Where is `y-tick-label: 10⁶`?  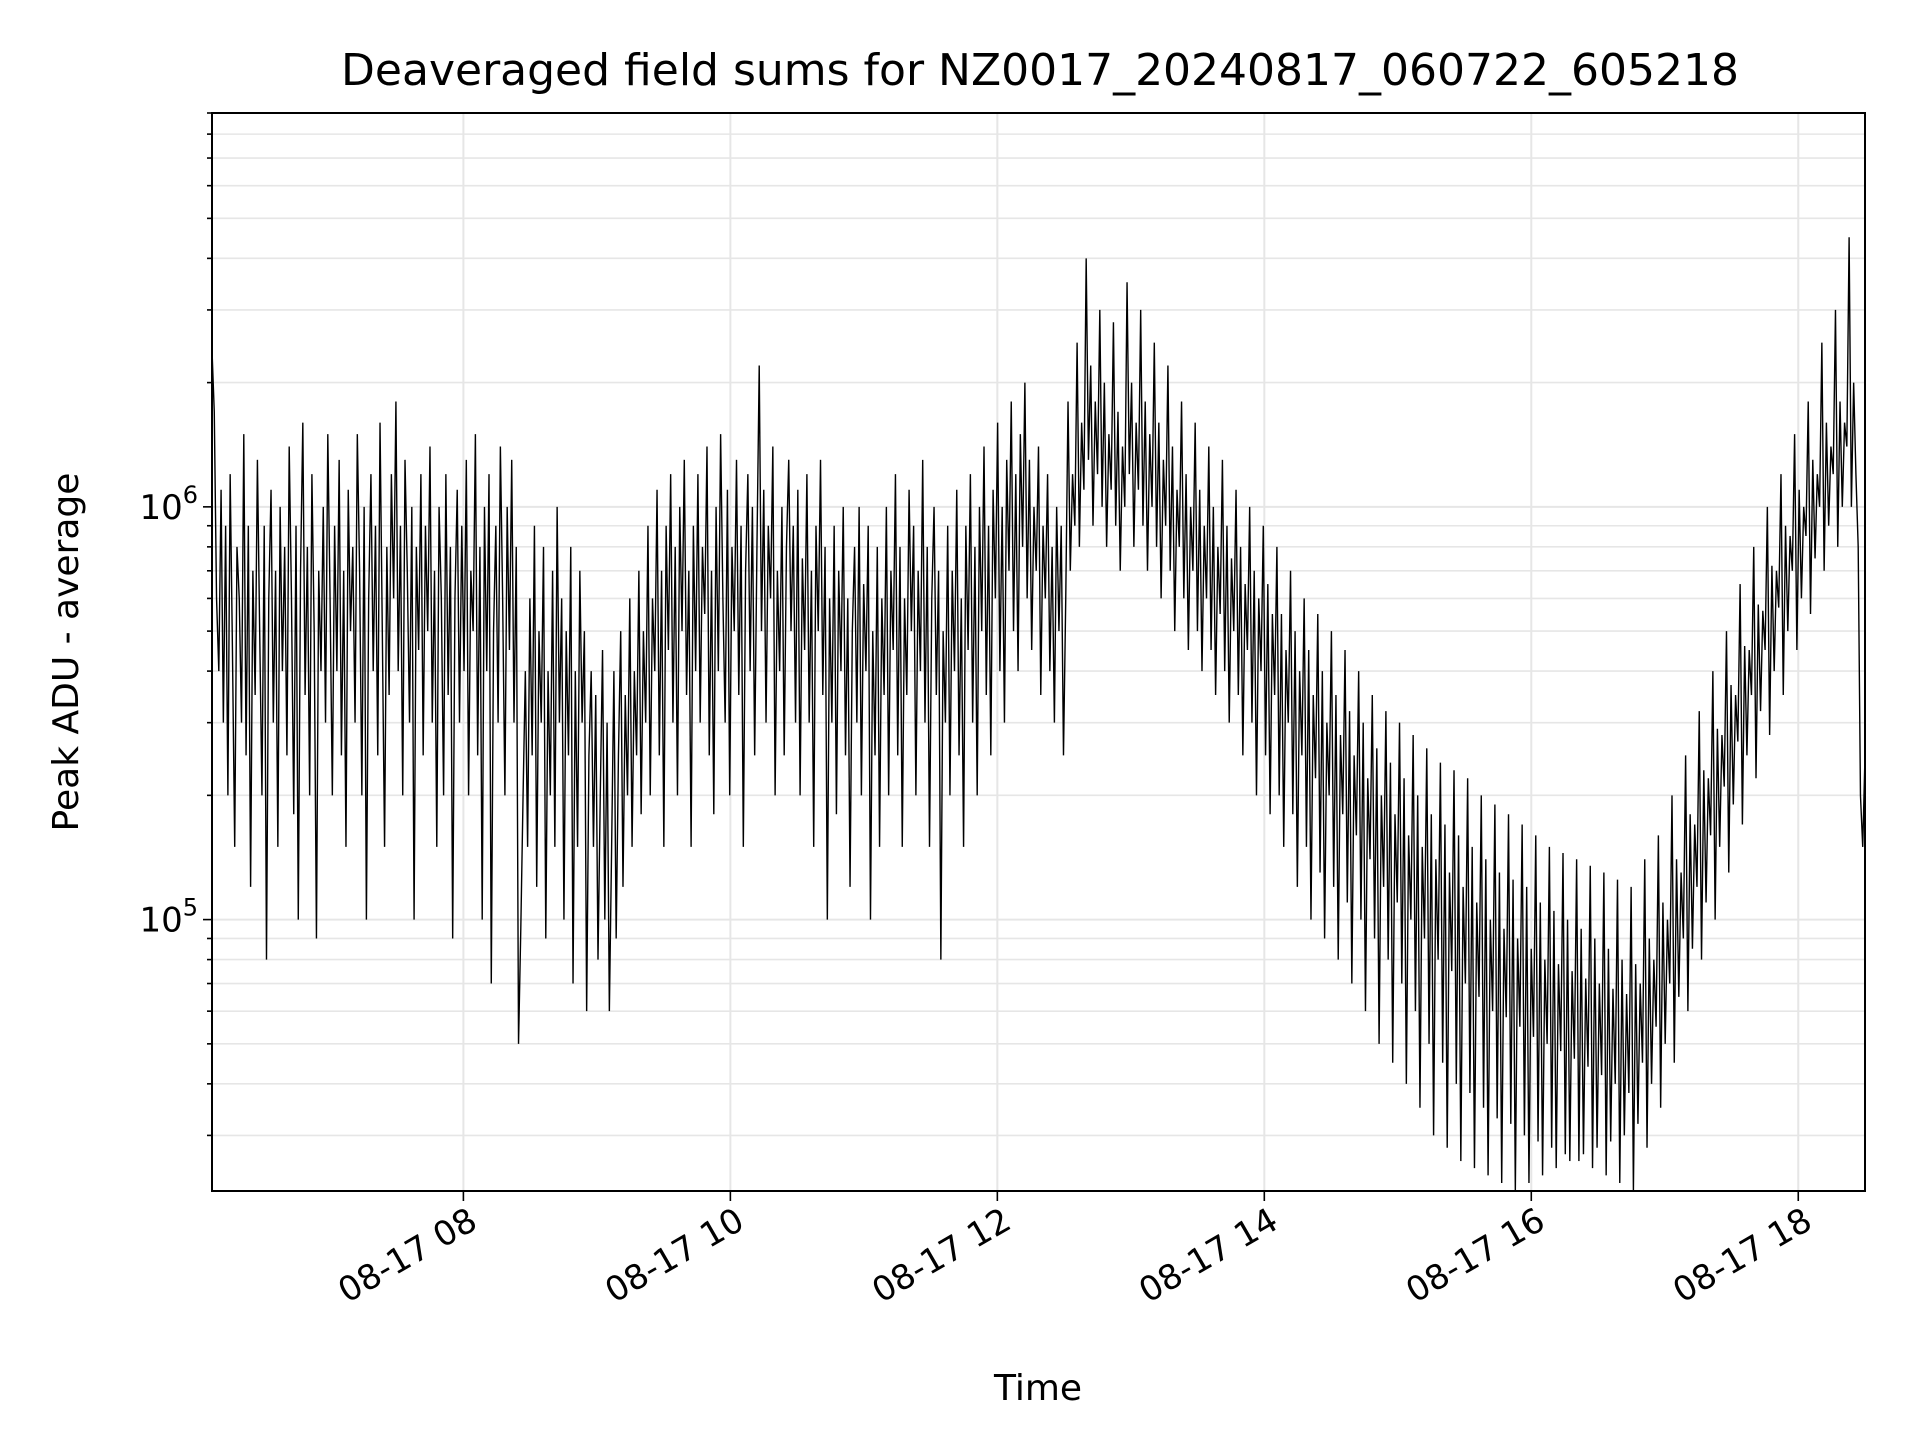
y-tick-label: 10⁶ is located at coordinates (168, 504).